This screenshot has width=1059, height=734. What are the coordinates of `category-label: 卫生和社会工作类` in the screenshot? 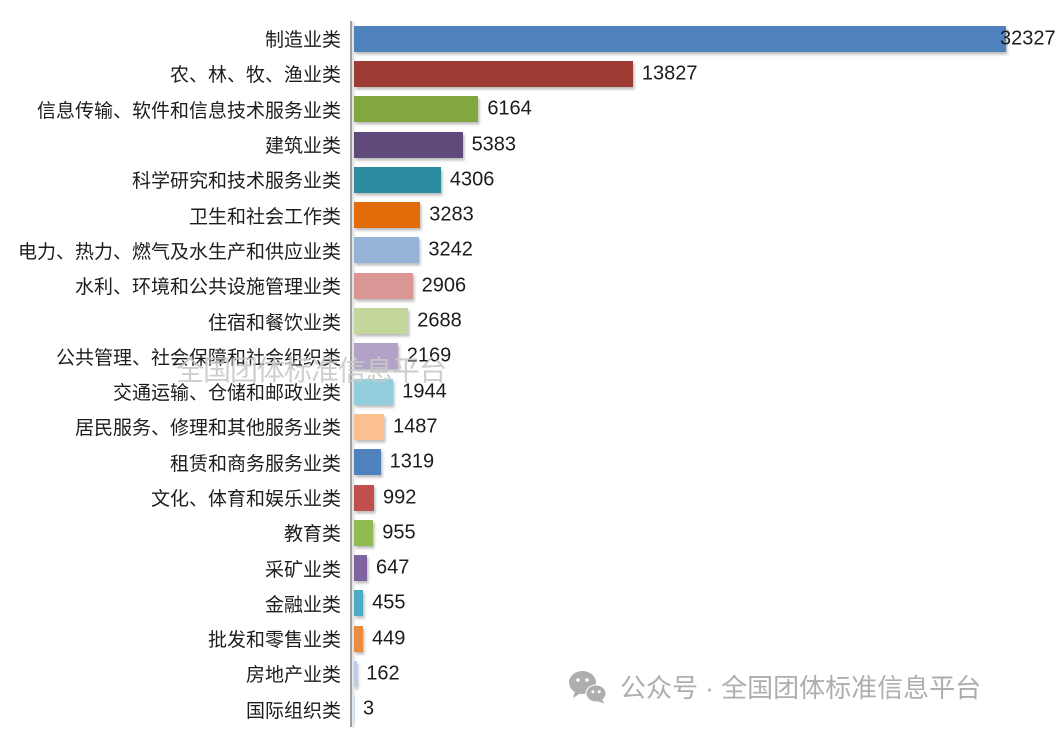 It's located at (264, 217).